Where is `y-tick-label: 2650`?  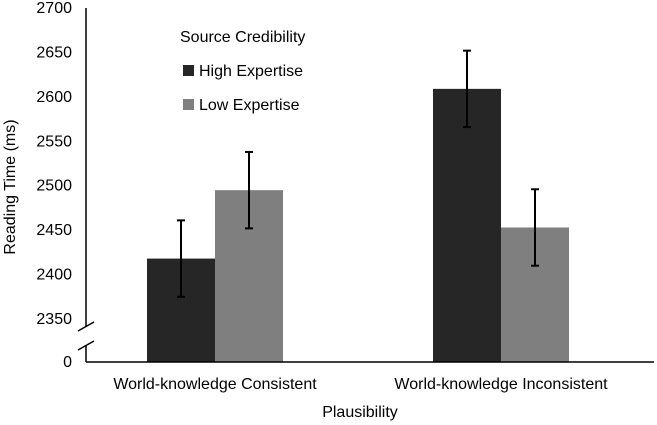
y-tick-label: 2650 is located at coordinates (54, 52).